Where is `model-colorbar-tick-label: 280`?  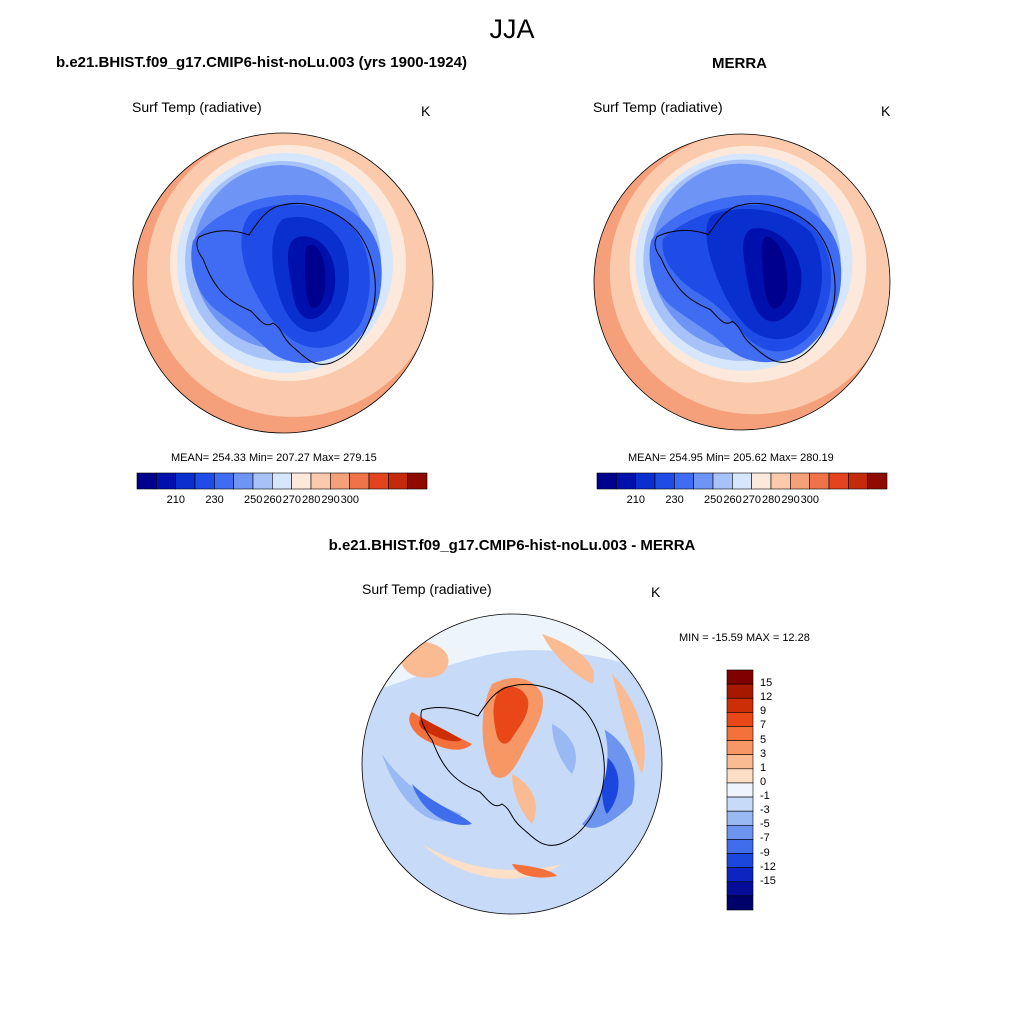 model-colorbar-tick-label: 280 is located at coordinates (311, 500).